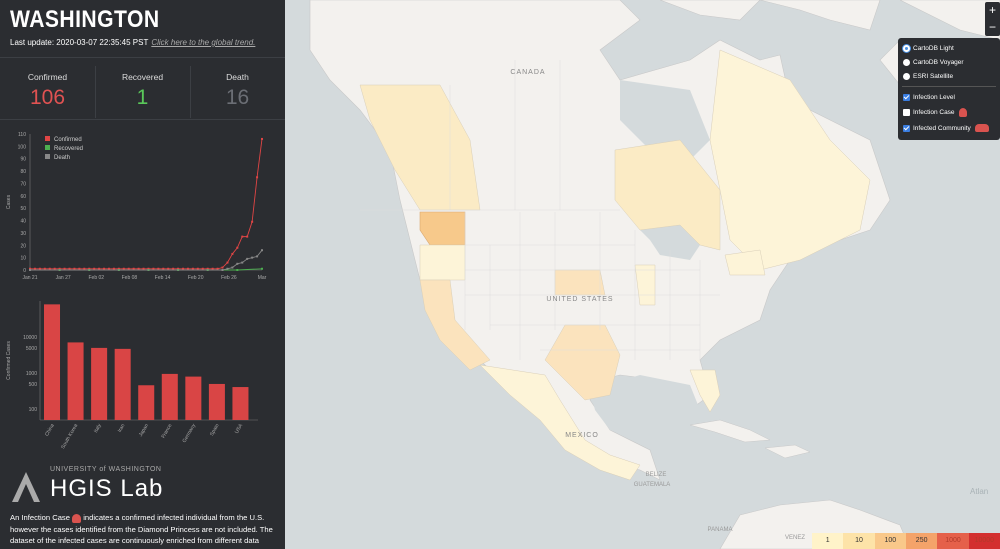 This screenshot has width=1000, height=549. Describe the element at coordinates (579, 299) in the screenshot. I see `label-united-states: UNITED STATES` at that location.